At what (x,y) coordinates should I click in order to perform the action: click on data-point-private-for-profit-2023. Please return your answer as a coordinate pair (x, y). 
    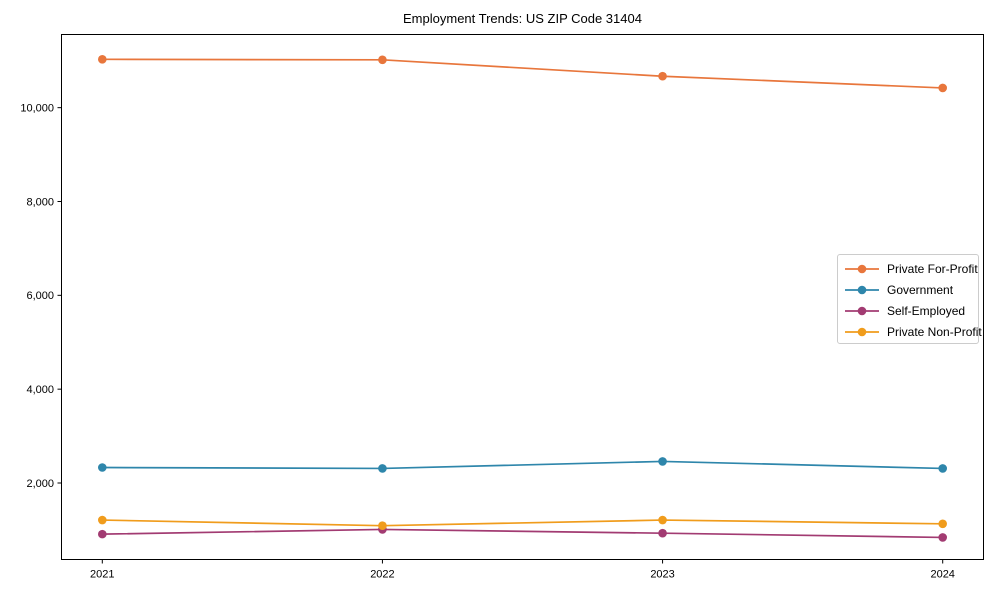
    Looking at the image, I should click on (662, 76).